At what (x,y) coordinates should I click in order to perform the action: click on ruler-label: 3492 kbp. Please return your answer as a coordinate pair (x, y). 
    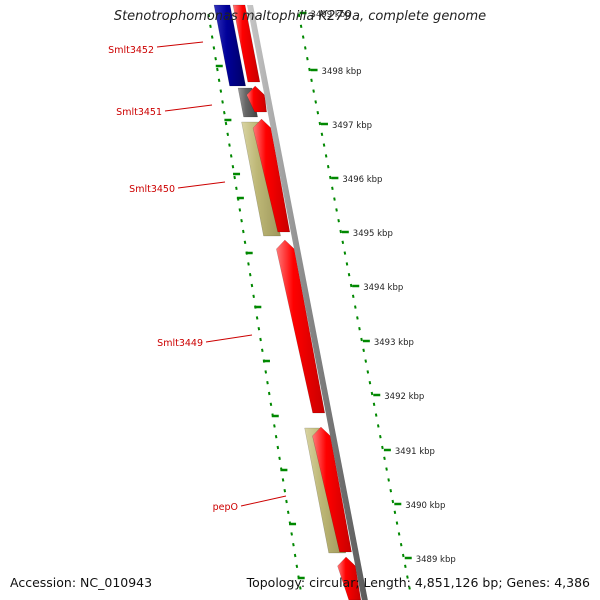
    Looking at the image, I should click on (404, 397).